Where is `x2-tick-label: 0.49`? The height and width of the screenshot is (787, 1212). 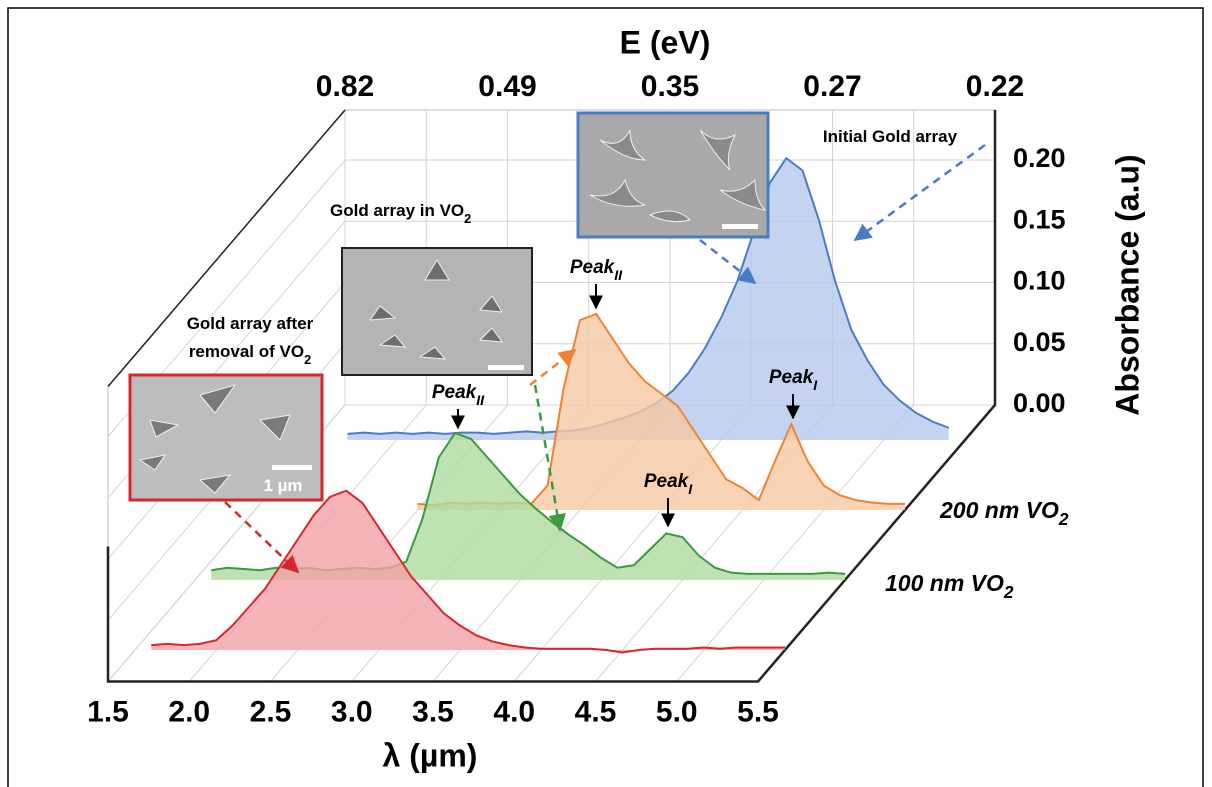
x2-tick-label: 0.49 is located at coordinates (507, 86).